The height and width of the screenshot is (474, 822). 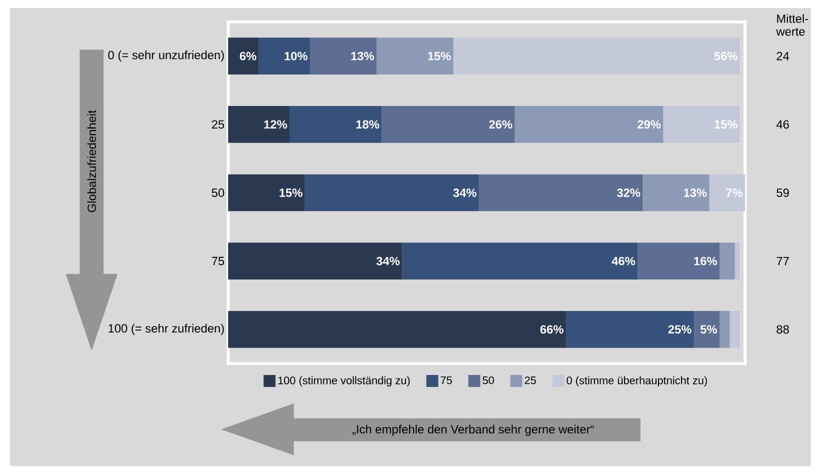 I want to click on text: 59, so click(x=782, y=192).